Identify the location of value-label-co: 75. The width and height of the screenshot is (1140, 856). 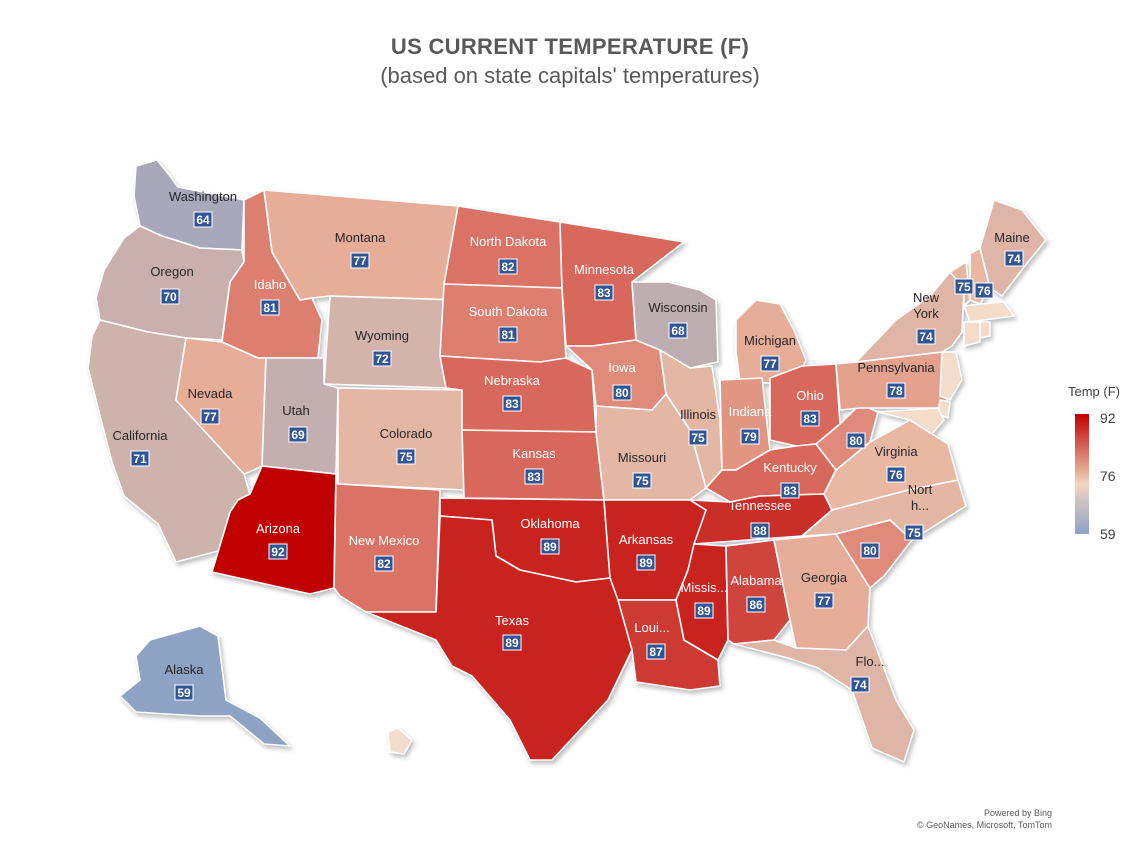
(406, 457).